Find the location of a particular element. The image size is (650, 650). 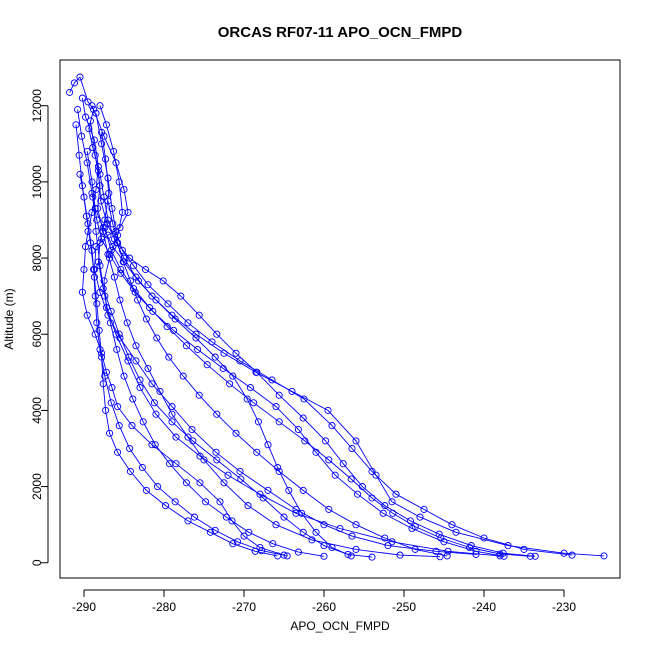

x-axis: -290 -280 -270 -260 -250 -240 -230 is located at coordinates (324, 601).